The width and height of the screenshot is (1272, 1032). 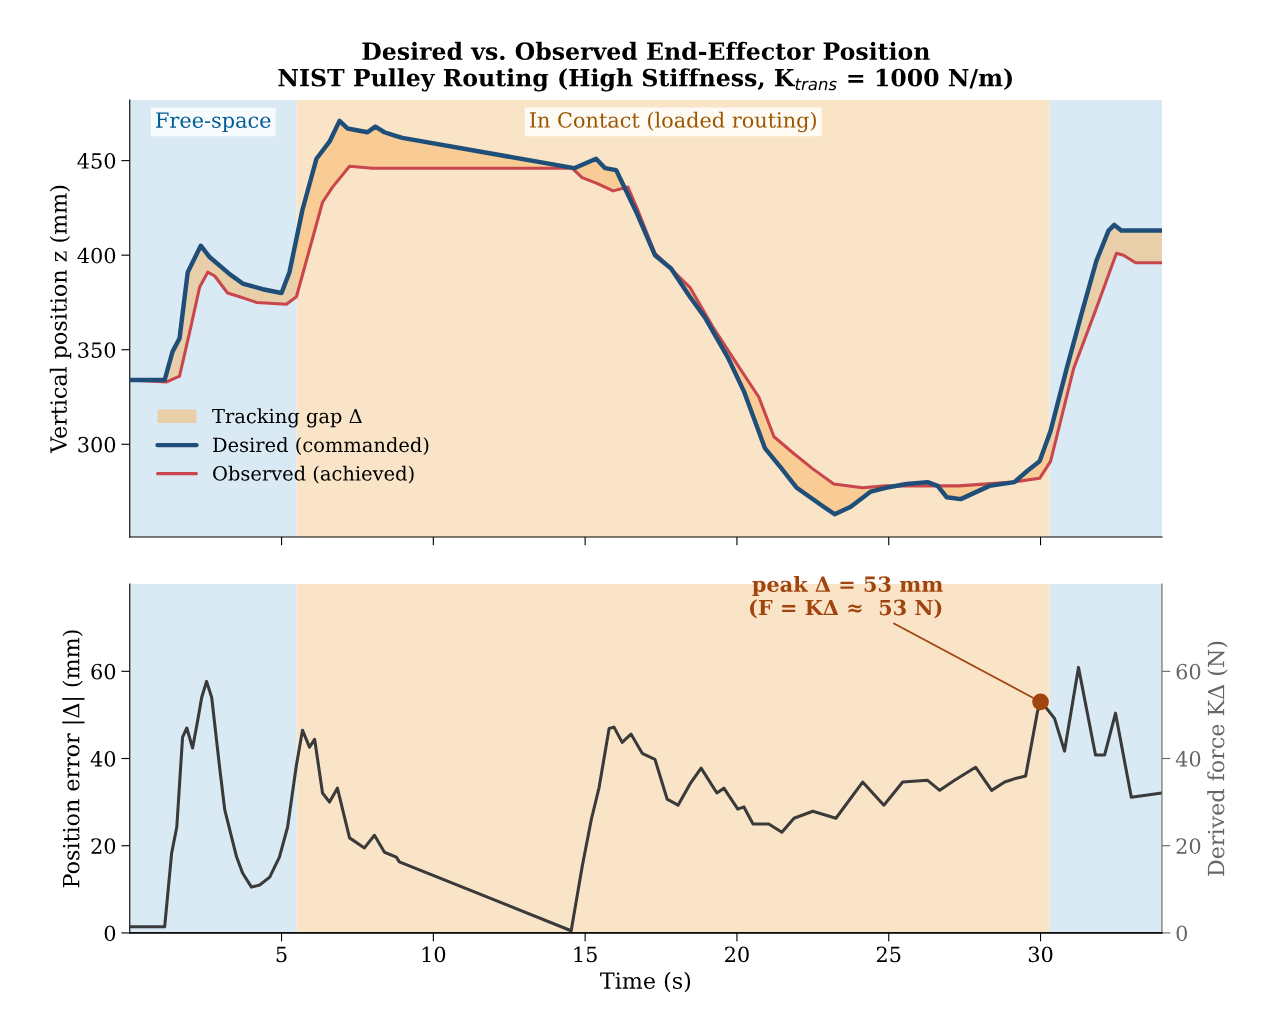 What do you see at coordinates (96, 161) in the screenshot?
I see `y-tick-label: 450` at bounding box center [96, 161].